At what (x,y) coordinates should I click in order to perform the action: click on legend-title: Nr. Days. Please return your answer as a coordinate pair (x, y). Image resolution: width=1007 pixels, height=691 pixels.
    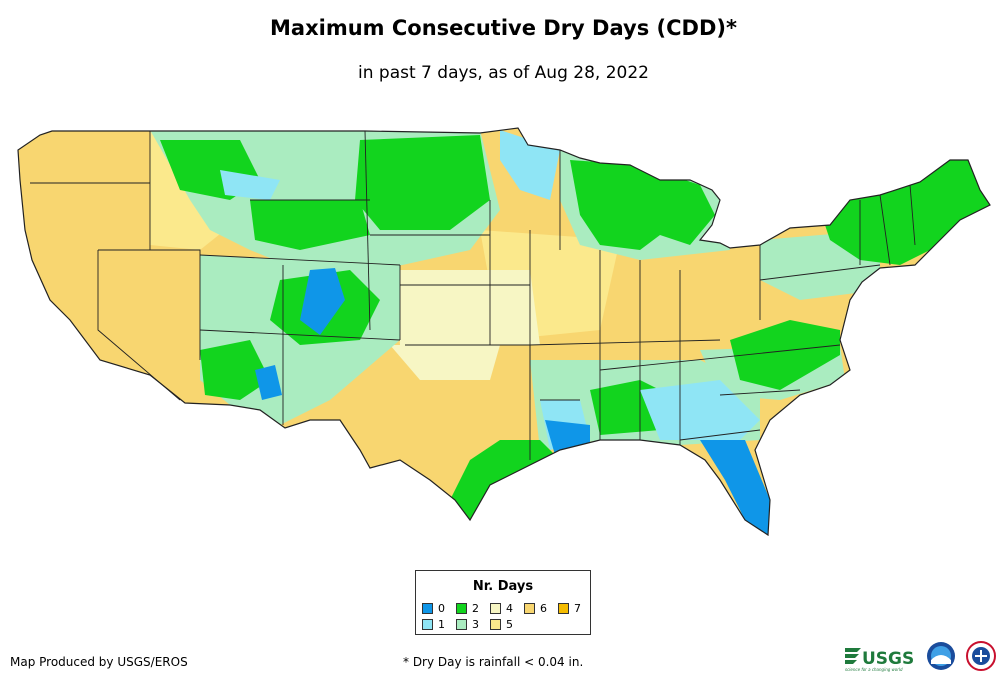
    Looking at the image, I should click on (503, 586).